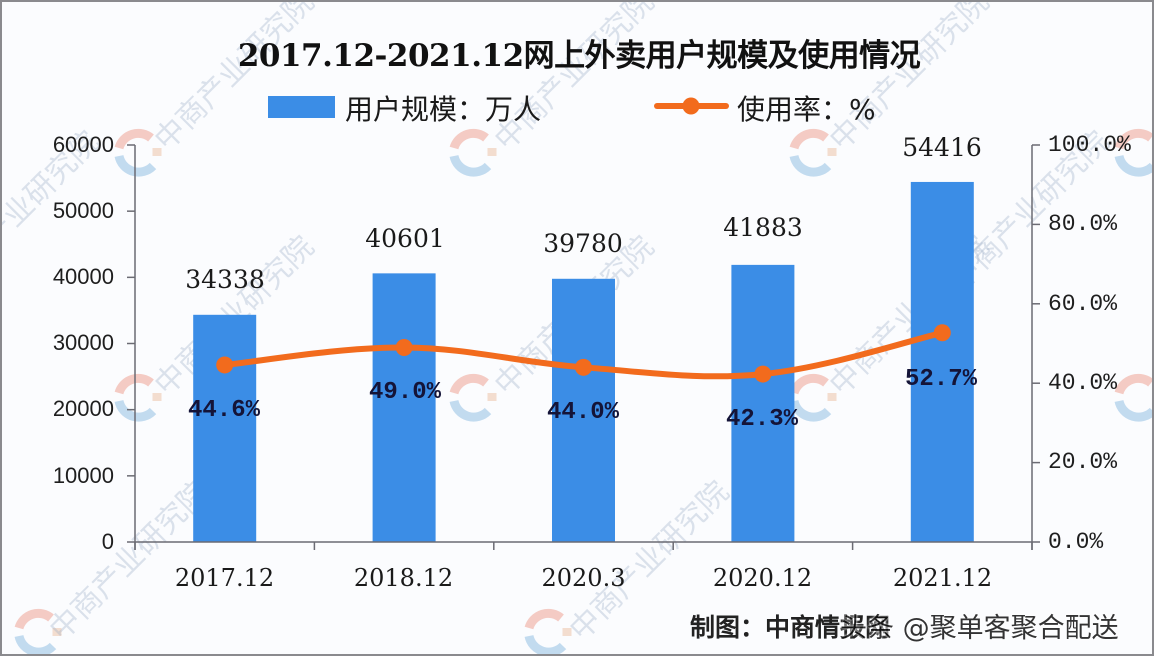  I want to click on line-value-label: 44.0%, so click(582, 412).